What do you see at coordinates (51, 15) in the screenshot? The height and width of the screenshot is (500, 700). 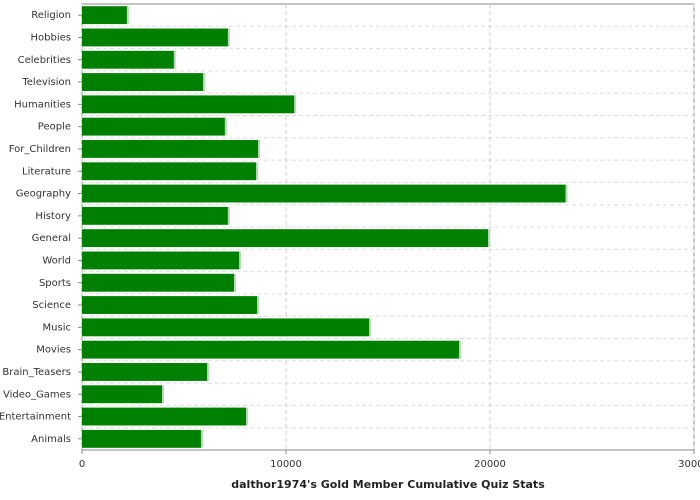 I see `y-tick-label: Religion` at bounding box center [51, 15].